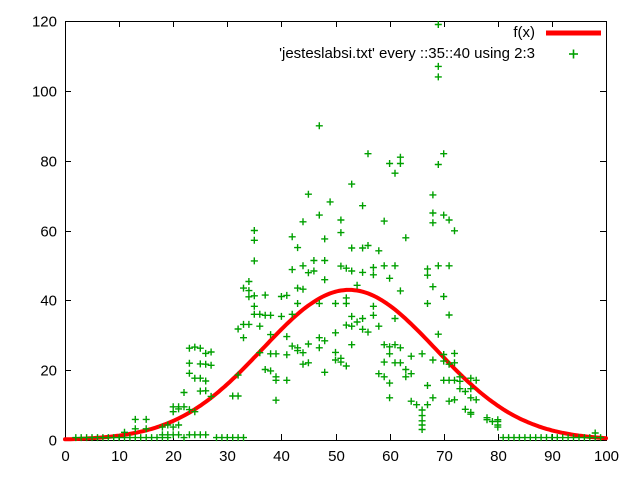 This screenshot has width=640, height=480. I want to click on x-tick-label: 10, so click(119, 456).